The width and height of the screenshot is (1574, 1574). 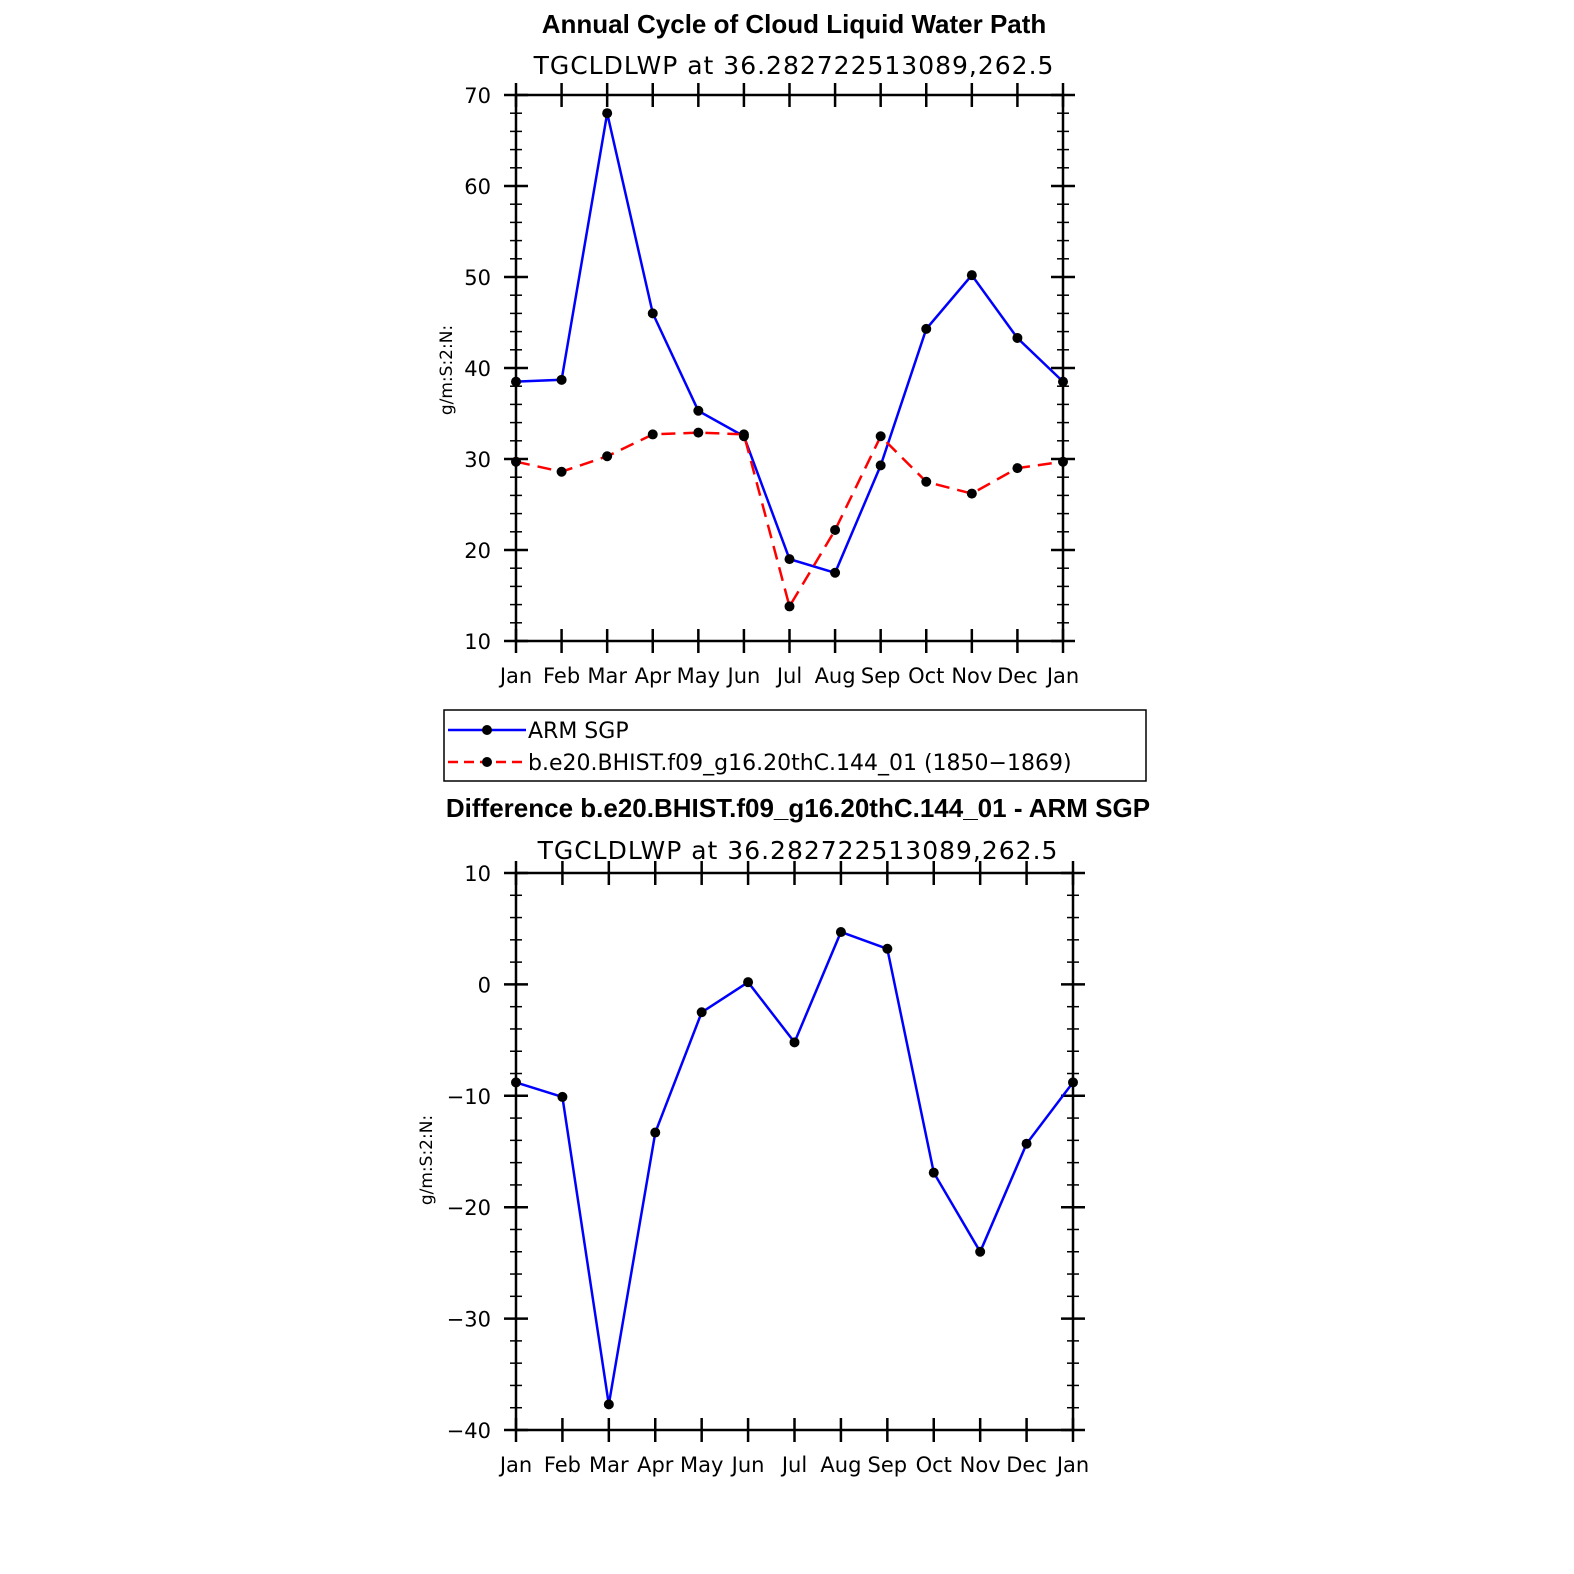 I want to click on bottom-x-tick-label: Dec, so click(x=1026, y=1465).